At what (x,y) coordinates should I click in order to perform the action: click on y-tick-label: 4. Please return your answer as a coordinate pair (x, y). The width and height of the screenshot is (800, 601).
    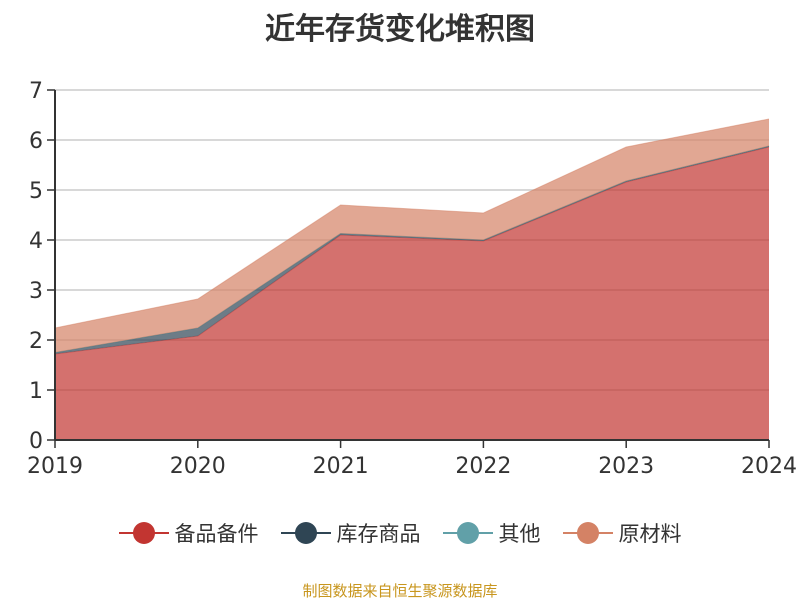
    Looking at the image, I should click on (36, 241).